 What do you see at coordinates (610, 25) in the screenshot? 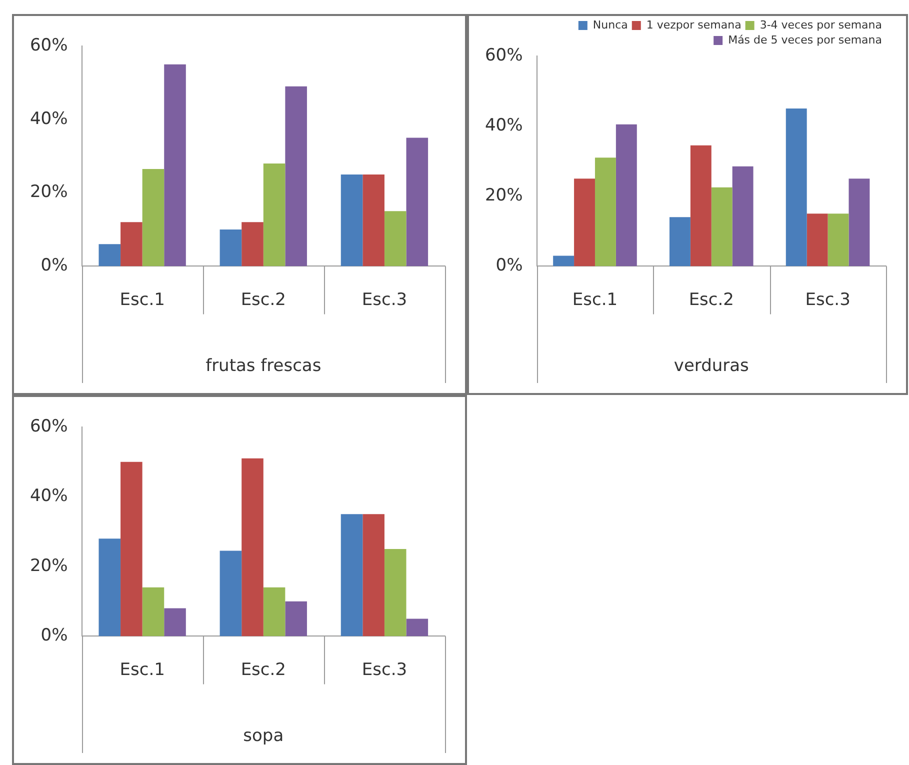
I see `legend-label: Nunca` at bounding box center [610, 25].